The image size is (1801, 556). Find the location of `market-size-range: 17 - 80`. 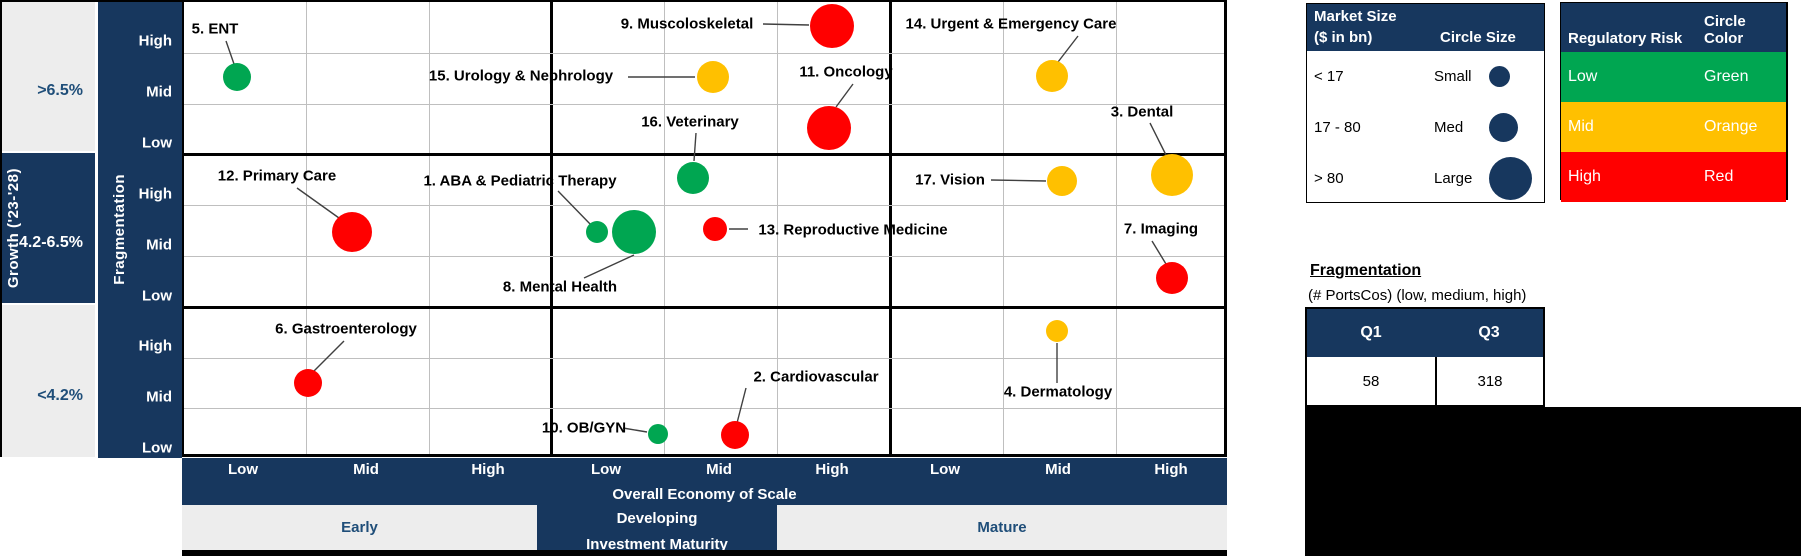

market-size-range: 17 - 80 is located at coordinates (1337, 127).